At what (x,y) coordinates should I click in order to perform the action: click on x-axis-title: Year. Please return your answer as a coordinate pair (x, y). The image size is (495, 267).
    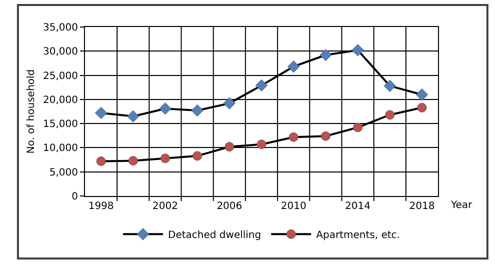
    Looking at the image, I should click on (462, 205).